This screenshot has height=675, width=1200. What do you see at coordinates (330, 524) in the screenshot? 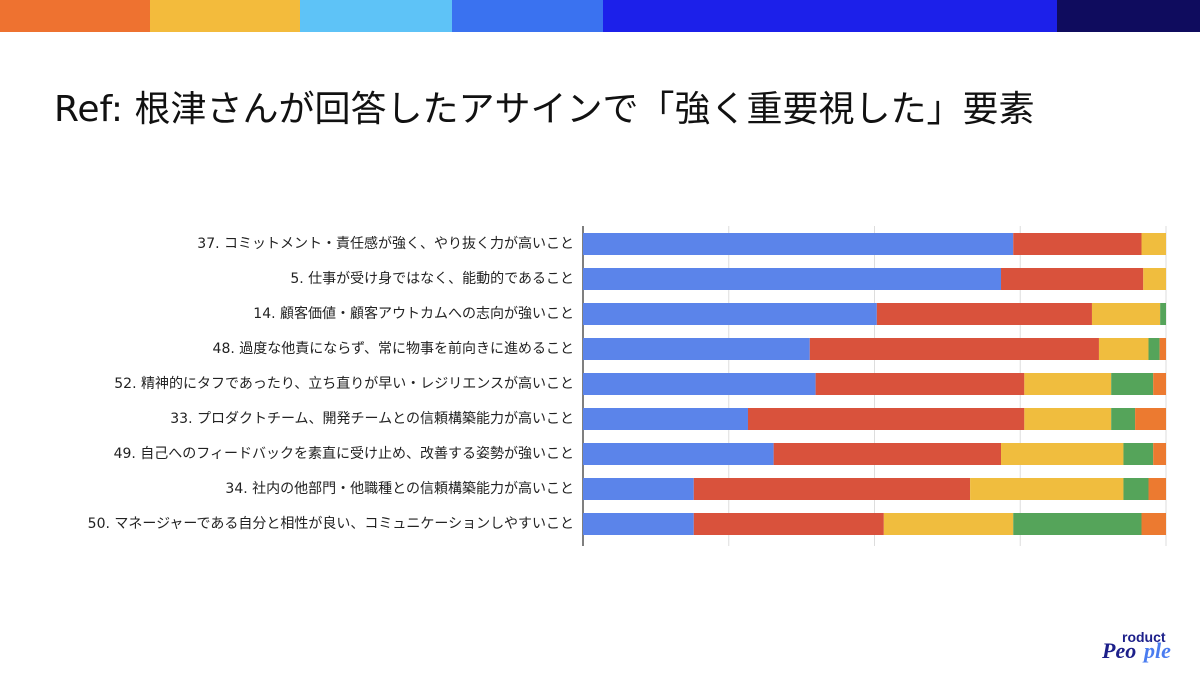
I see `category-label: 50. マネージャーである自分と相性が良い、コミュニケーションしやすいこと` at bounding box center [330, 524].